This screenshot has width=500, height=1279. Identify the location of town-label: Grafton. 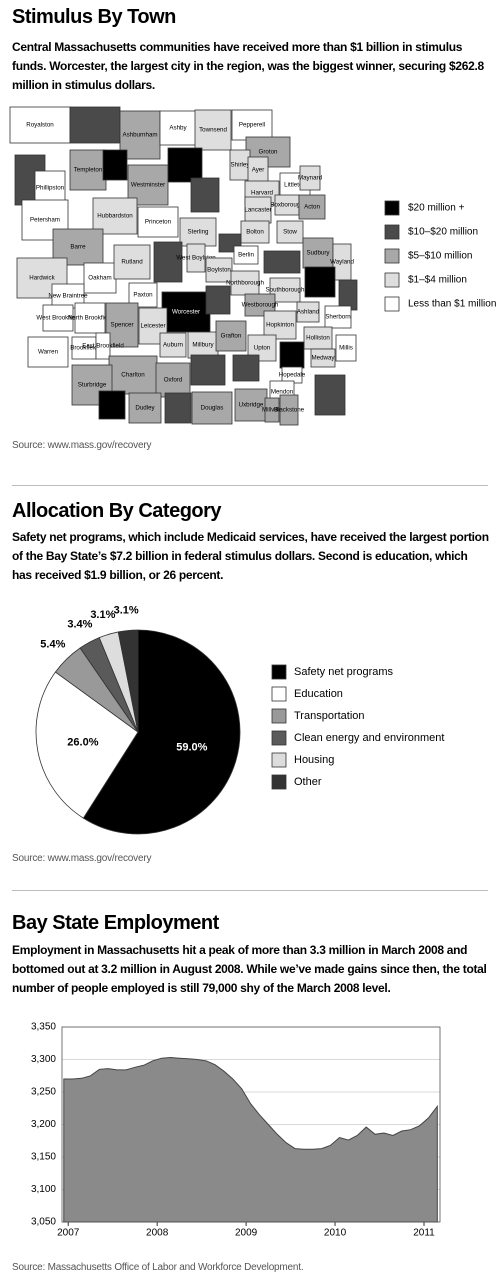
(231, 336).